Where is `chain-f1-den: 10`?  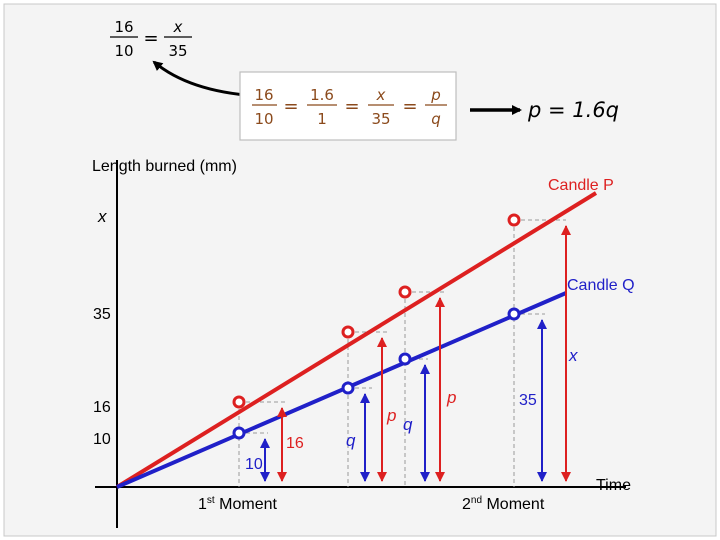 chain-f1-den: 10 is located at coordinates (263, 119).